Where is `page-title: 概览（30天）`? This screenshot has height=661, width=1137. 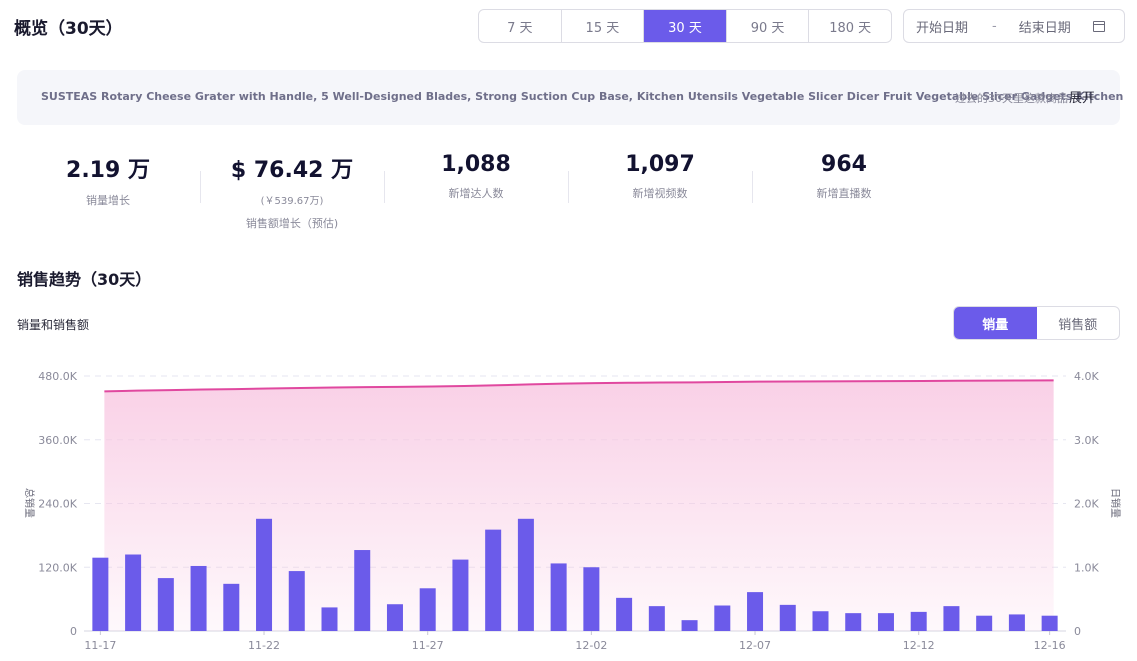 page-title: 概览（30天） is located at coordinates (68, 29).